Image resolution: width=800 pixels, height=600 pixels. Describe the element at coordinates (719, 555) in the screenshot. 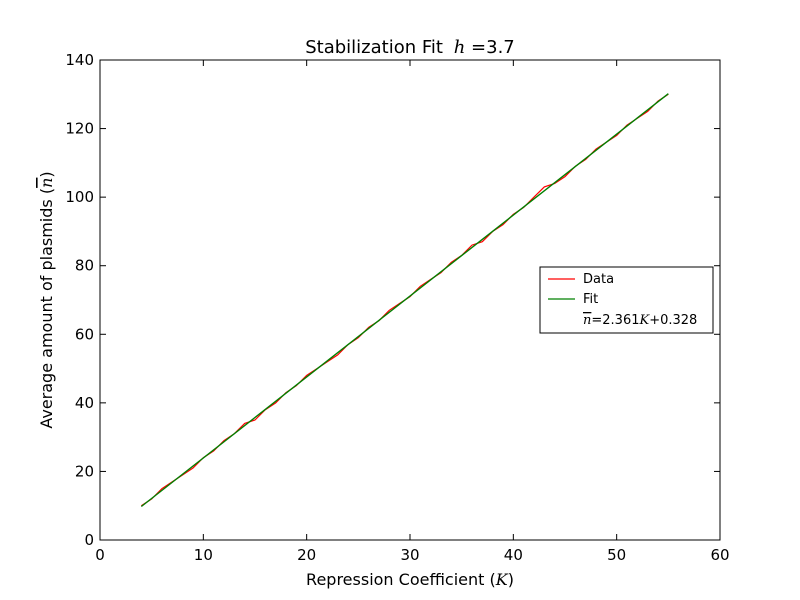

I see `x-tick-label: 60` at that location.